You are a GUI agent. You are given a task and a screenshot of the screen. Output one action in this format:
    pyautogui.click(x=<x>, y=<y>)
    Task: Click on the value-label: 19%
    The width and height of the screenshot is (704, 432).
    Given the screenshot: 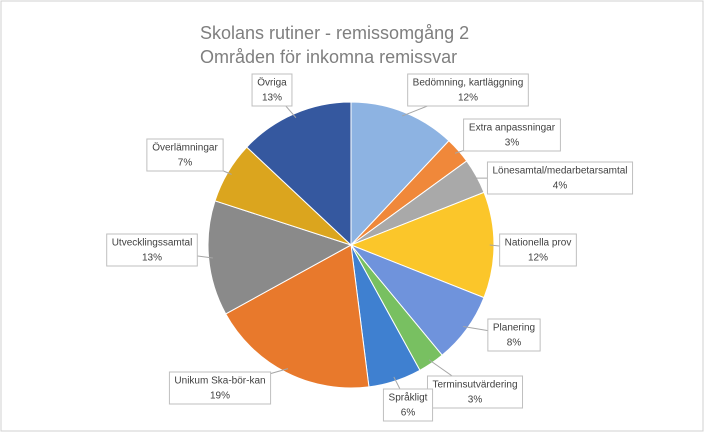 What is the action you would take?
    pyautogui.click(x=220, y=396)
    